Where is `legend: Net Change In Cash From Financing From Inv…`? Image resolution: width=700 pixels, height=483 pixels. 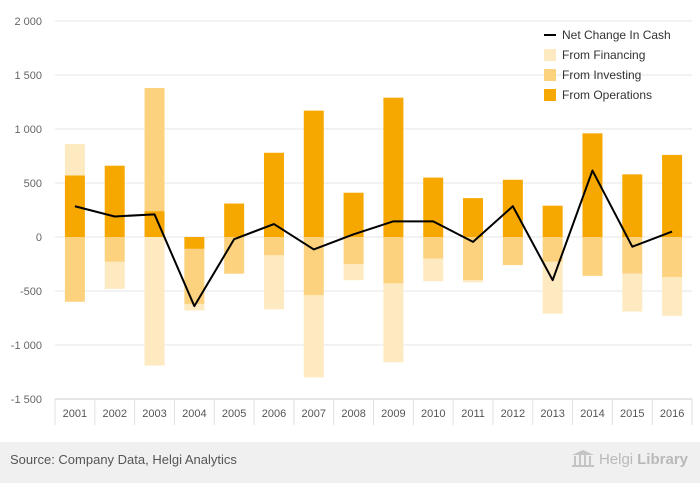 legend: Net Change In Cash From Financing From Inv… is located at coordinates (607, 65).